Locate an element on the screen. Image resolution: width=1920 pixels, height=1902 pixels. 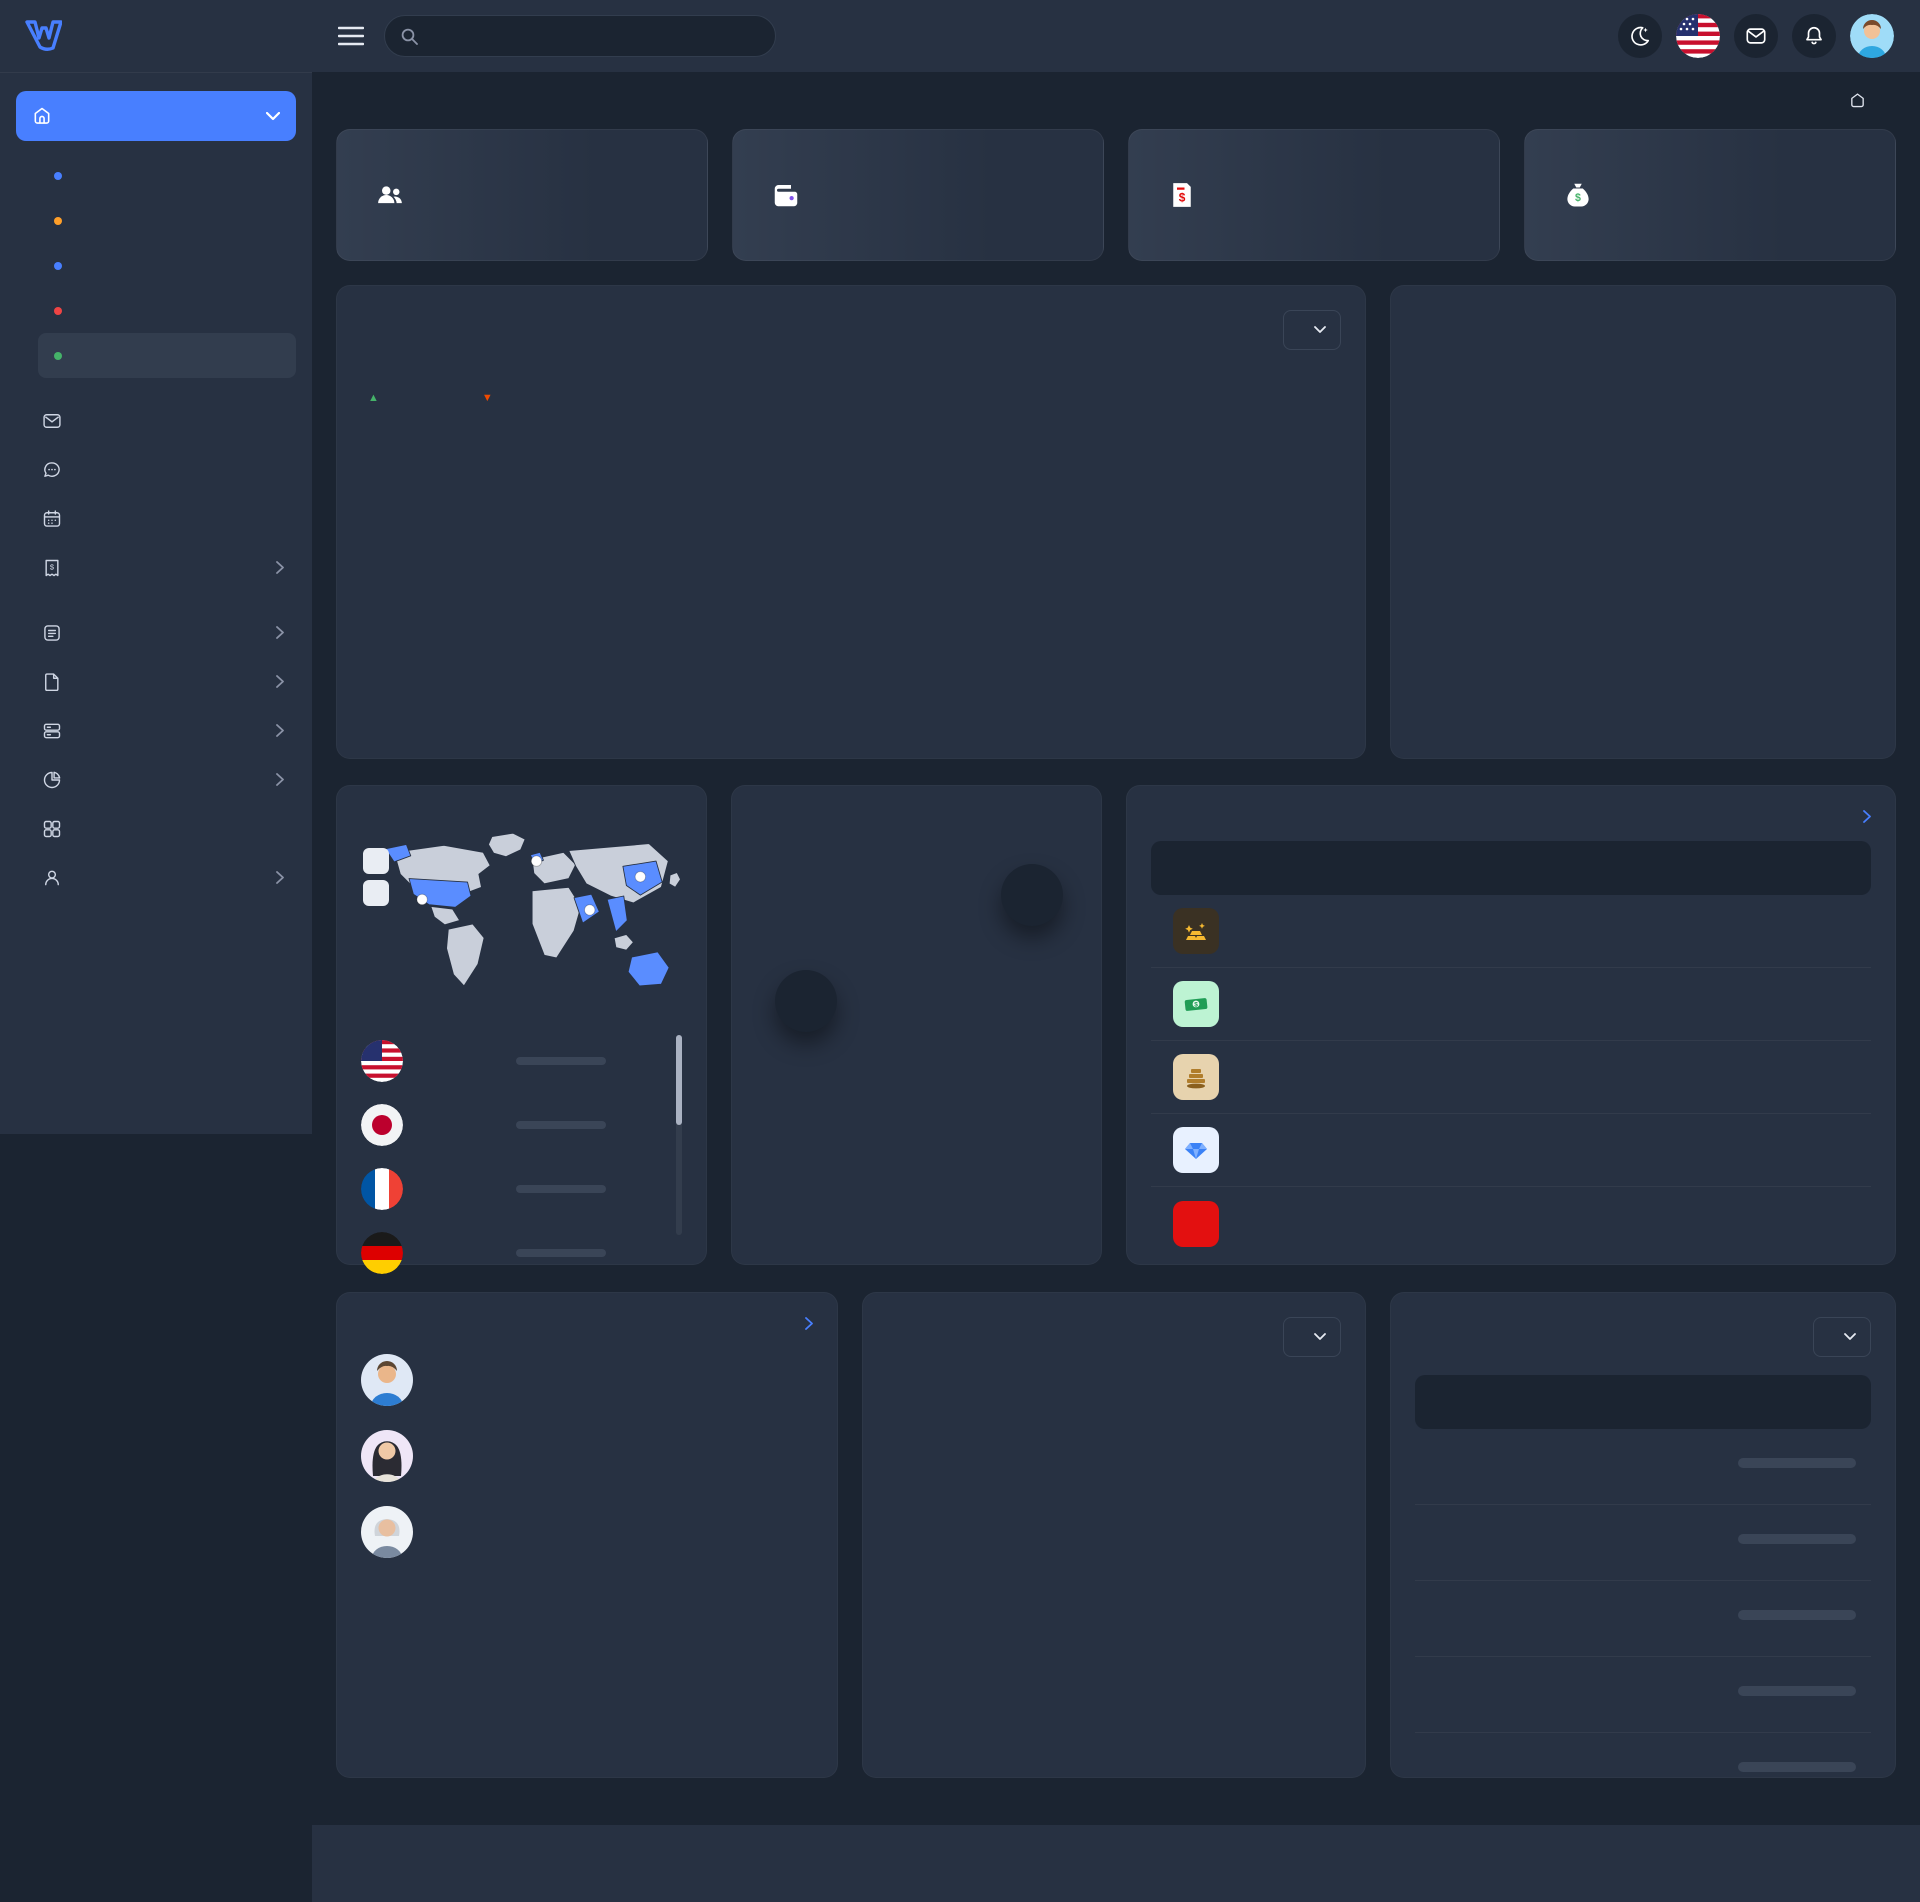
topbar is located at coordinates (960, 36).